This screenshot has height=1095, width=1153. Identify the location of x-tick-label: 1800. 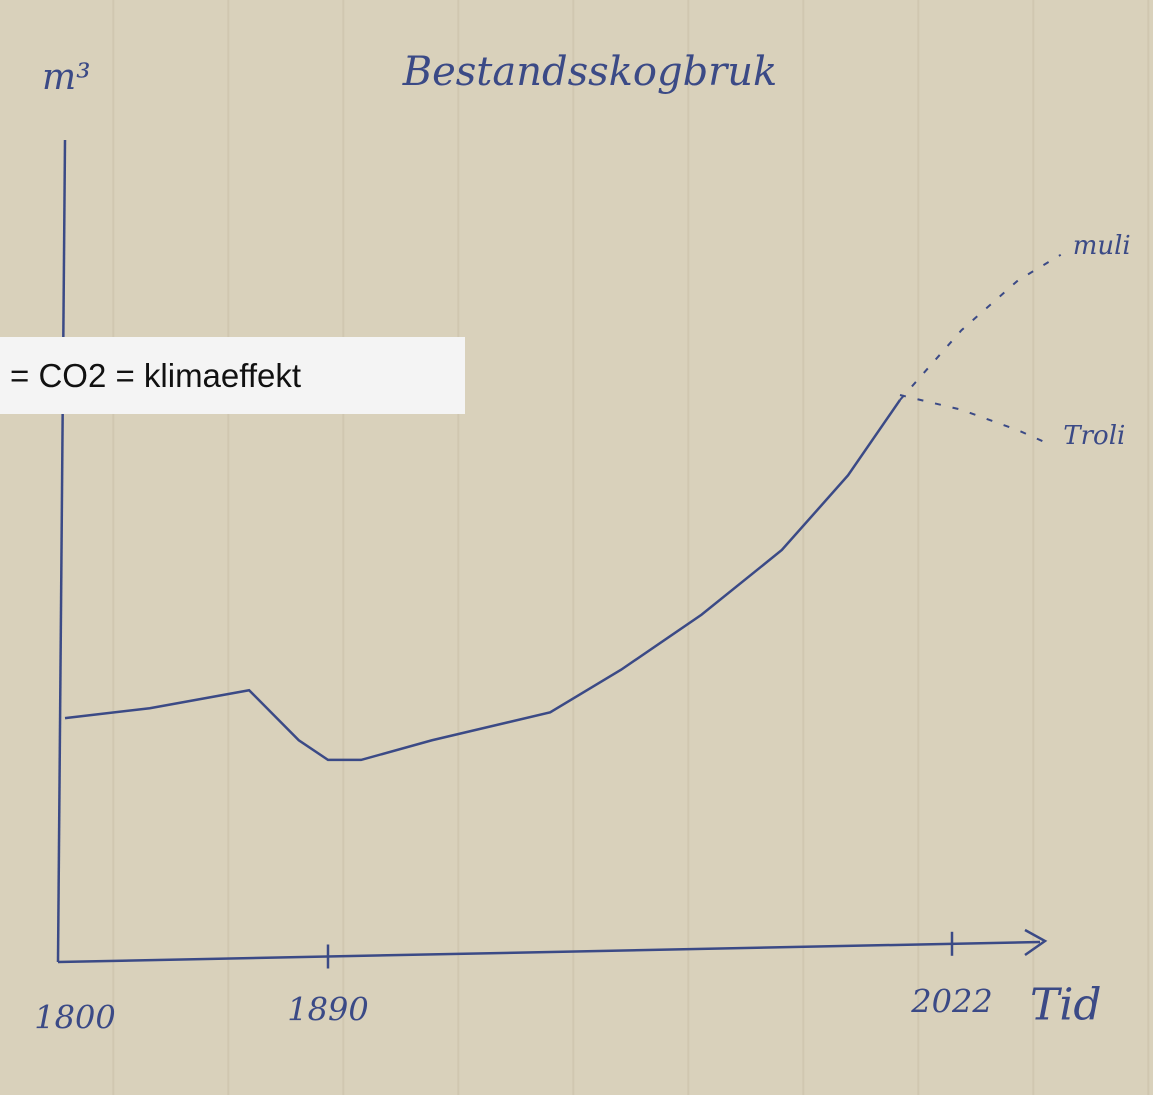
(74, 1018).